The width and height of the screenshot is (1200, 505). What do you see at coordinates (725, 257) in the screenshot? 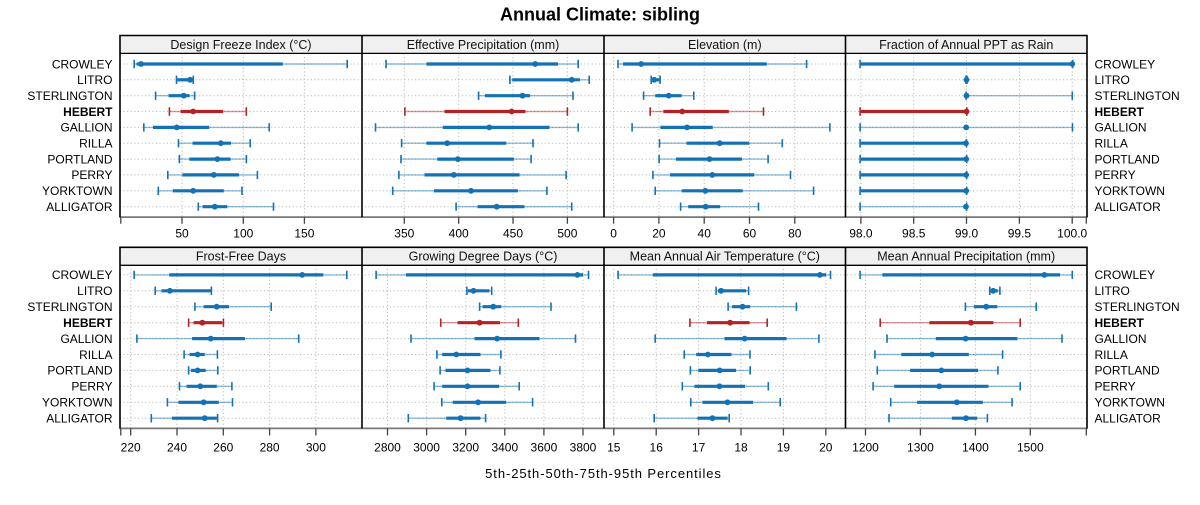
I see `svg-text:Mean Annual Air Temperature (°: Mean Annual Air Temperature (°C)` at bounding box center [725, 257].